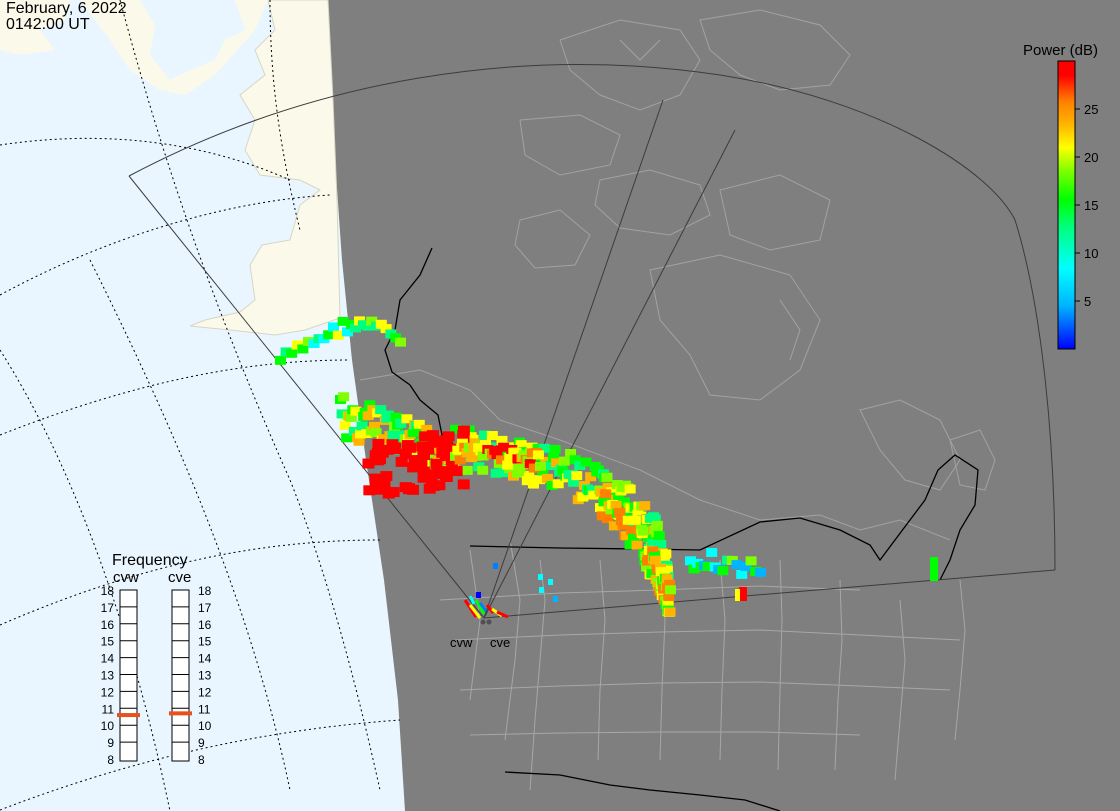 This screenshot has height=811, width=1120. What do you see at coordinates (205, 692) in the screenshot?
I see `frequency-label-right: 12` at bounding box center [205, 692].